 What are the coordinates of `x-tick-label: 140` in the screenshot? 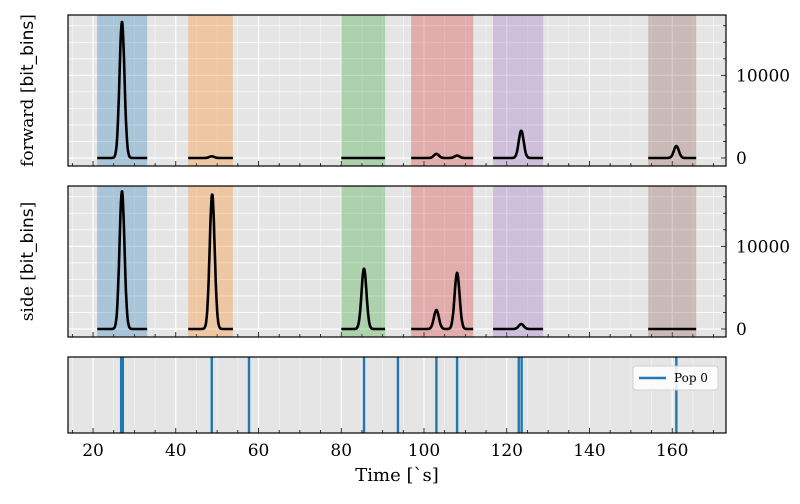 It's located at (589, 451).